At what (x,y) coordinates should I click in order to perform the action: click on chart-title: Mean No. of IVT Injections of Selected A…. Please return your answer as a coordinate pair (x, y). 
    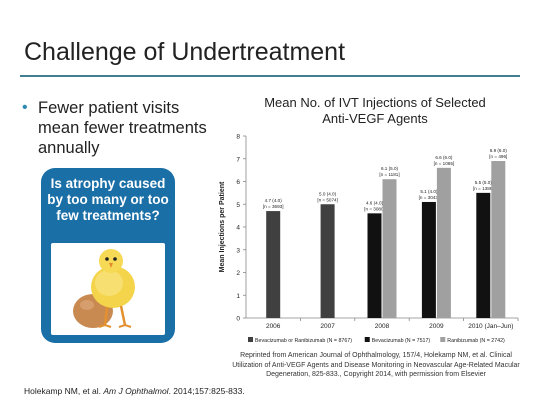
    Looking at the image, I should click on (375, 110).